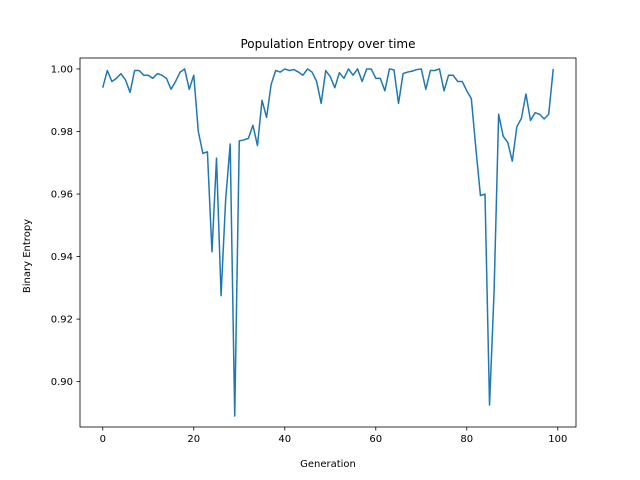 The height and width of the screenshot is (480, 640). I want to click on x-tick-label: 0, so click(103, 439).